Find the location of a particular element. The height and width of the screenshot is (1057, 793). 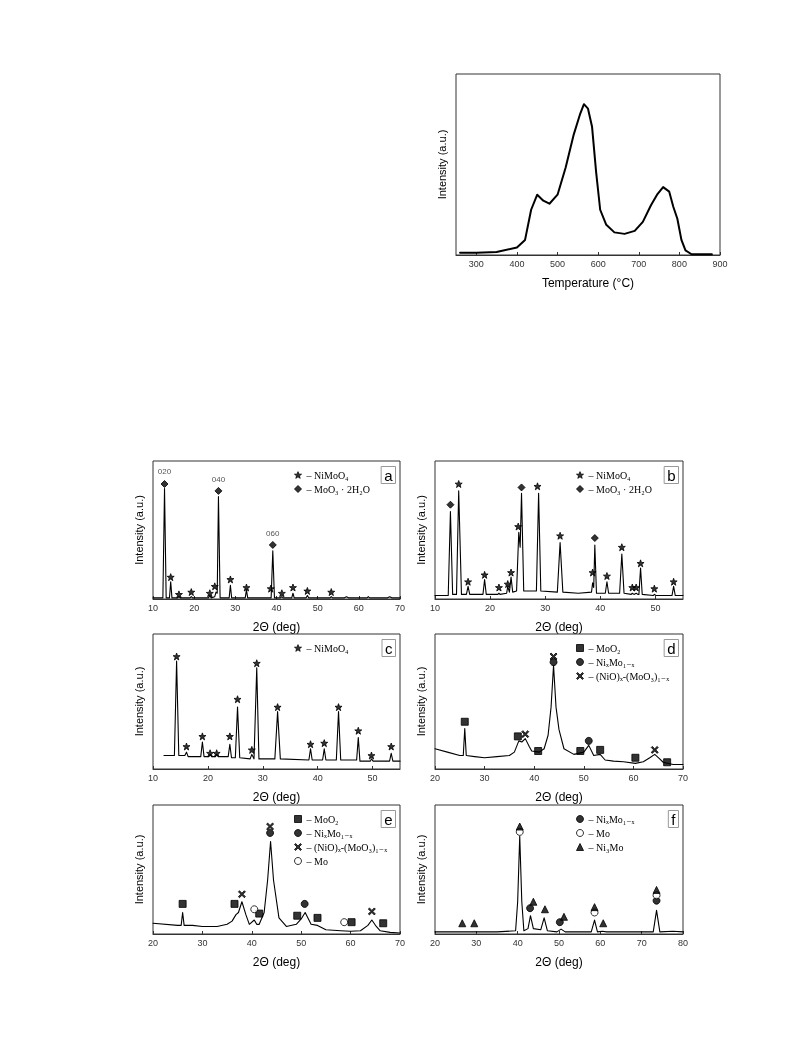

x-tick-label: 800 is located at coordinates (679, 263).